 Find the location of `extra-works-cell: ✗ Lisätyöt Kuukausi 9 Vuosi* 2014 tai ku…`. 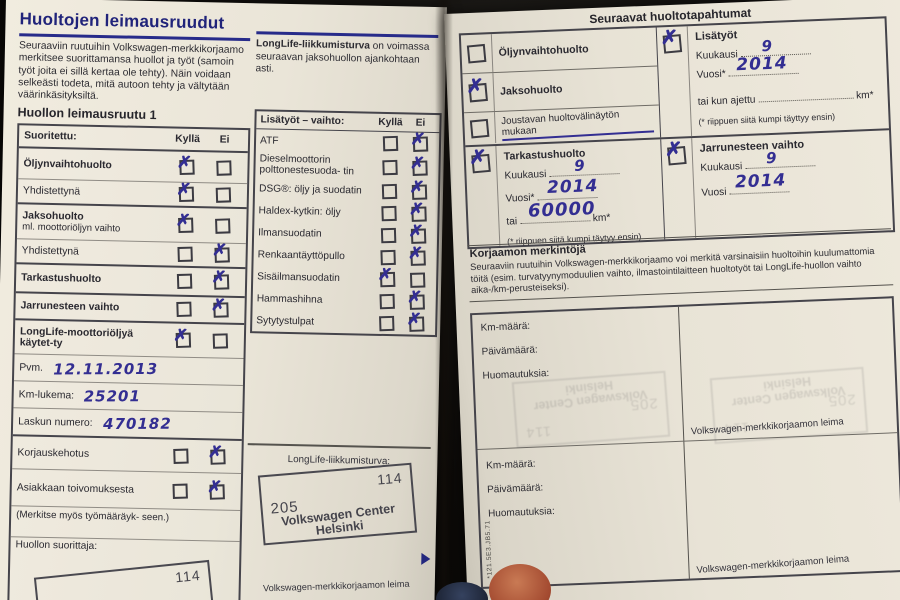

extra-works-cell: ✗ Lisätyöt Kuukausi 9 Vuosi* 2014 tai ku… is located at coordinates (772, 78).